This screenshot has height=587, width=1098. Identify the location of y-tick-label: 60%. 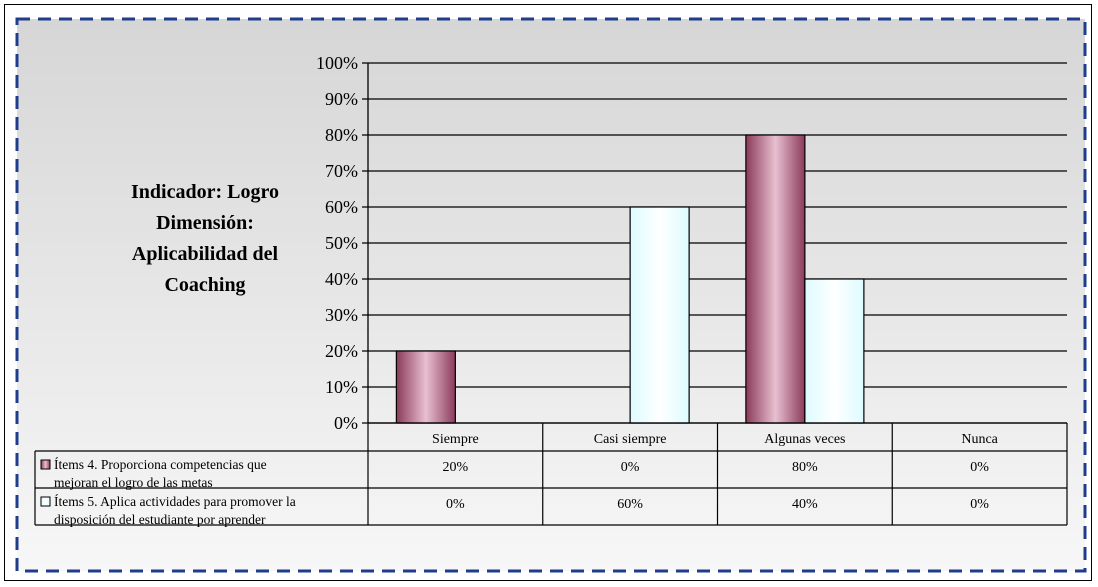
(341, 207).